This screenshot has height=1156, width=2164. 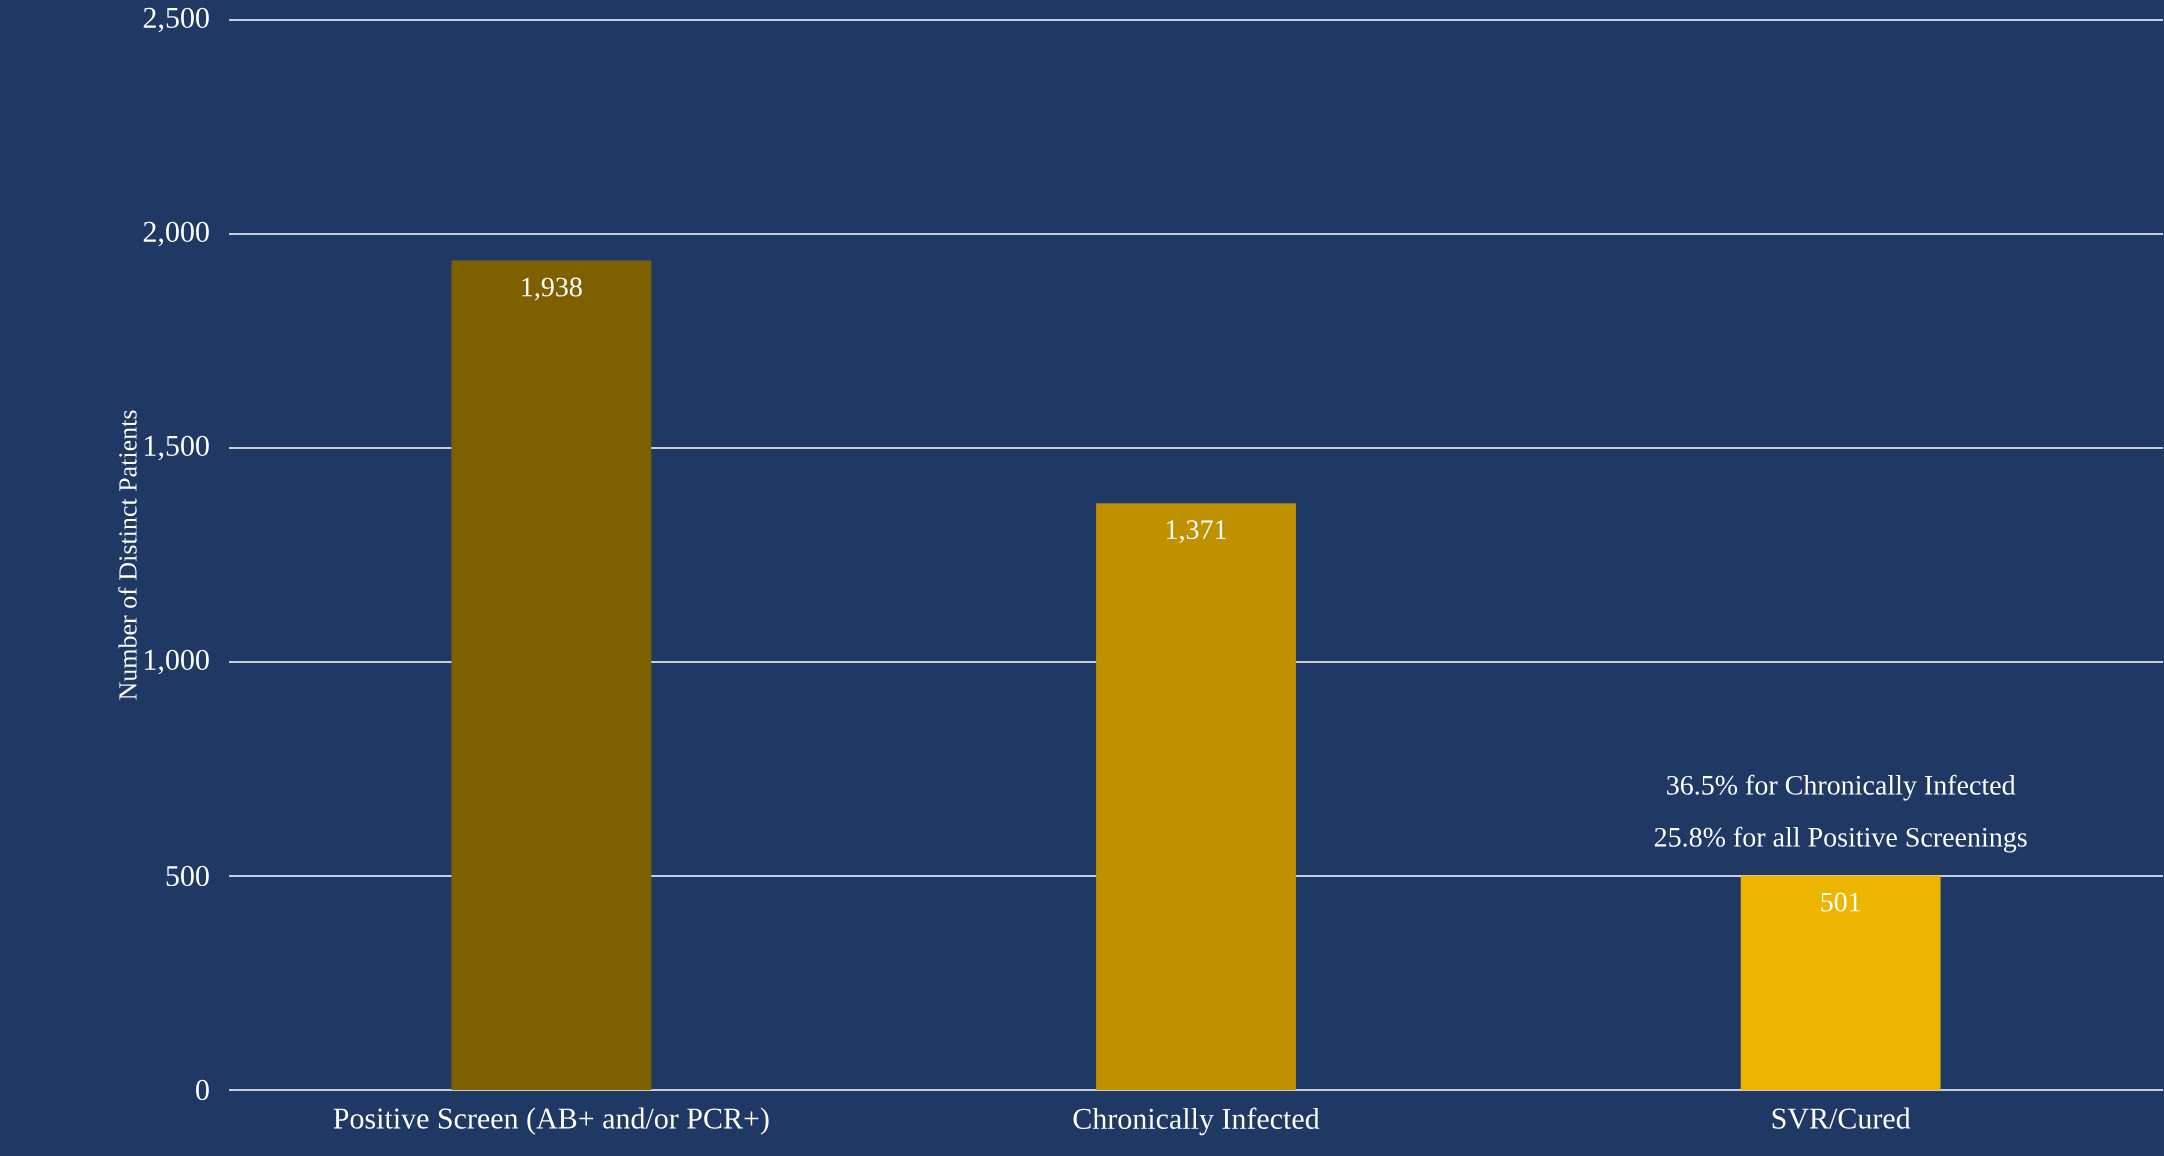 What do you see at coordinates (1196, 1121) in the screenshot?
I see `x-tick-label: Chronically Infected` at bounding box center [1196, 1121].